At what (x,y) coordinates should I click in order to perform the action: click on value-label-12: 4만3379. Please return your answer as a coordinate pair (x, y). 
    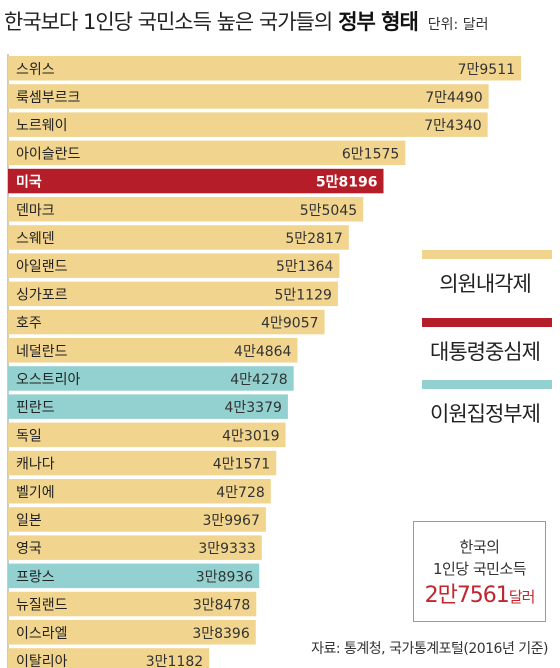
    Looking at the image, I should click on (252, 408).